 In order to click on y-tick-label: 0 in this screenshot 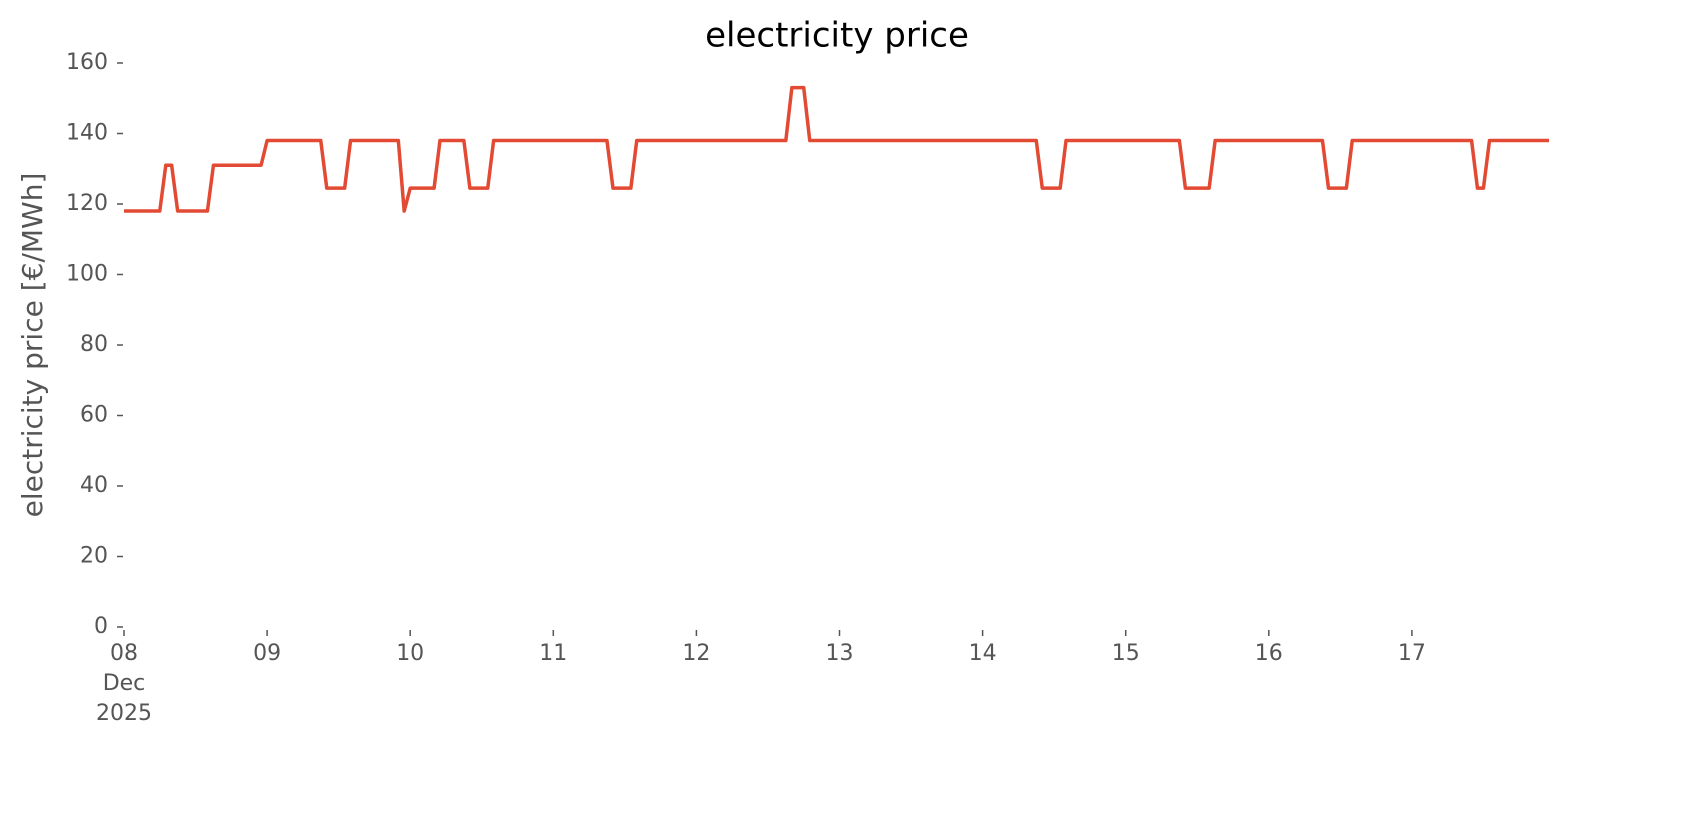, I will do `click(101, 626)`.